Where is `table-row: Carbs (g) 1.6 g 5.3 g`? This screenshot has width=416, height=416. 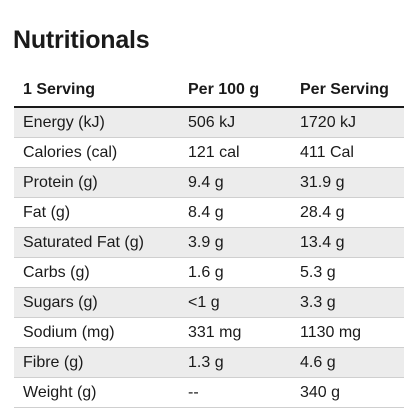 table-row: Carbs (g) 1.6 g 5.3 g is located at coordinates (209, 273).